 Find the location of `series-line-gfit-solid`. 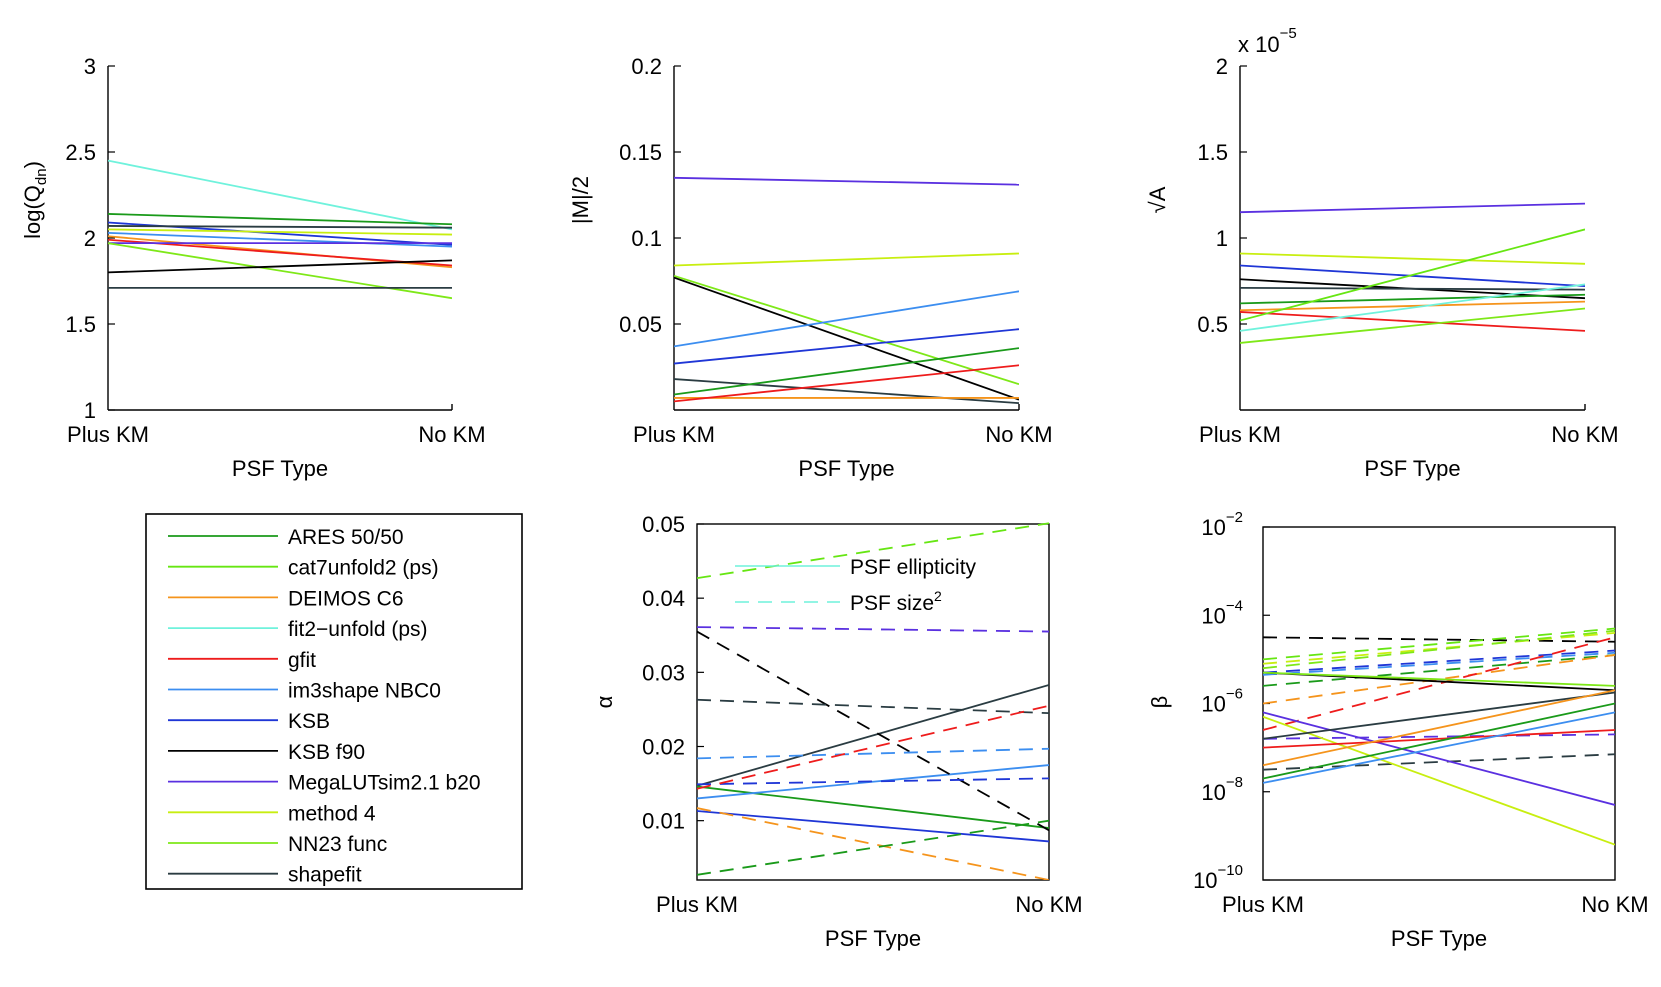

series-line-gfit-solid is located at coordinates (1439, 739).